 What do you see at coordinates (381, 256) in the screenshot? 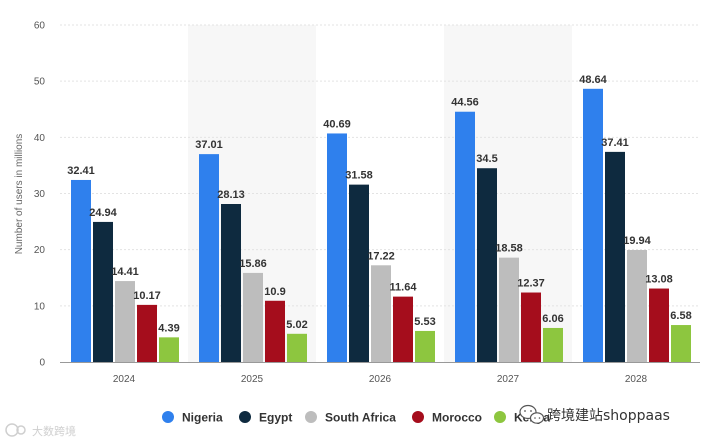
I see `data-label: 17.22` at bounding box center [381, 256].